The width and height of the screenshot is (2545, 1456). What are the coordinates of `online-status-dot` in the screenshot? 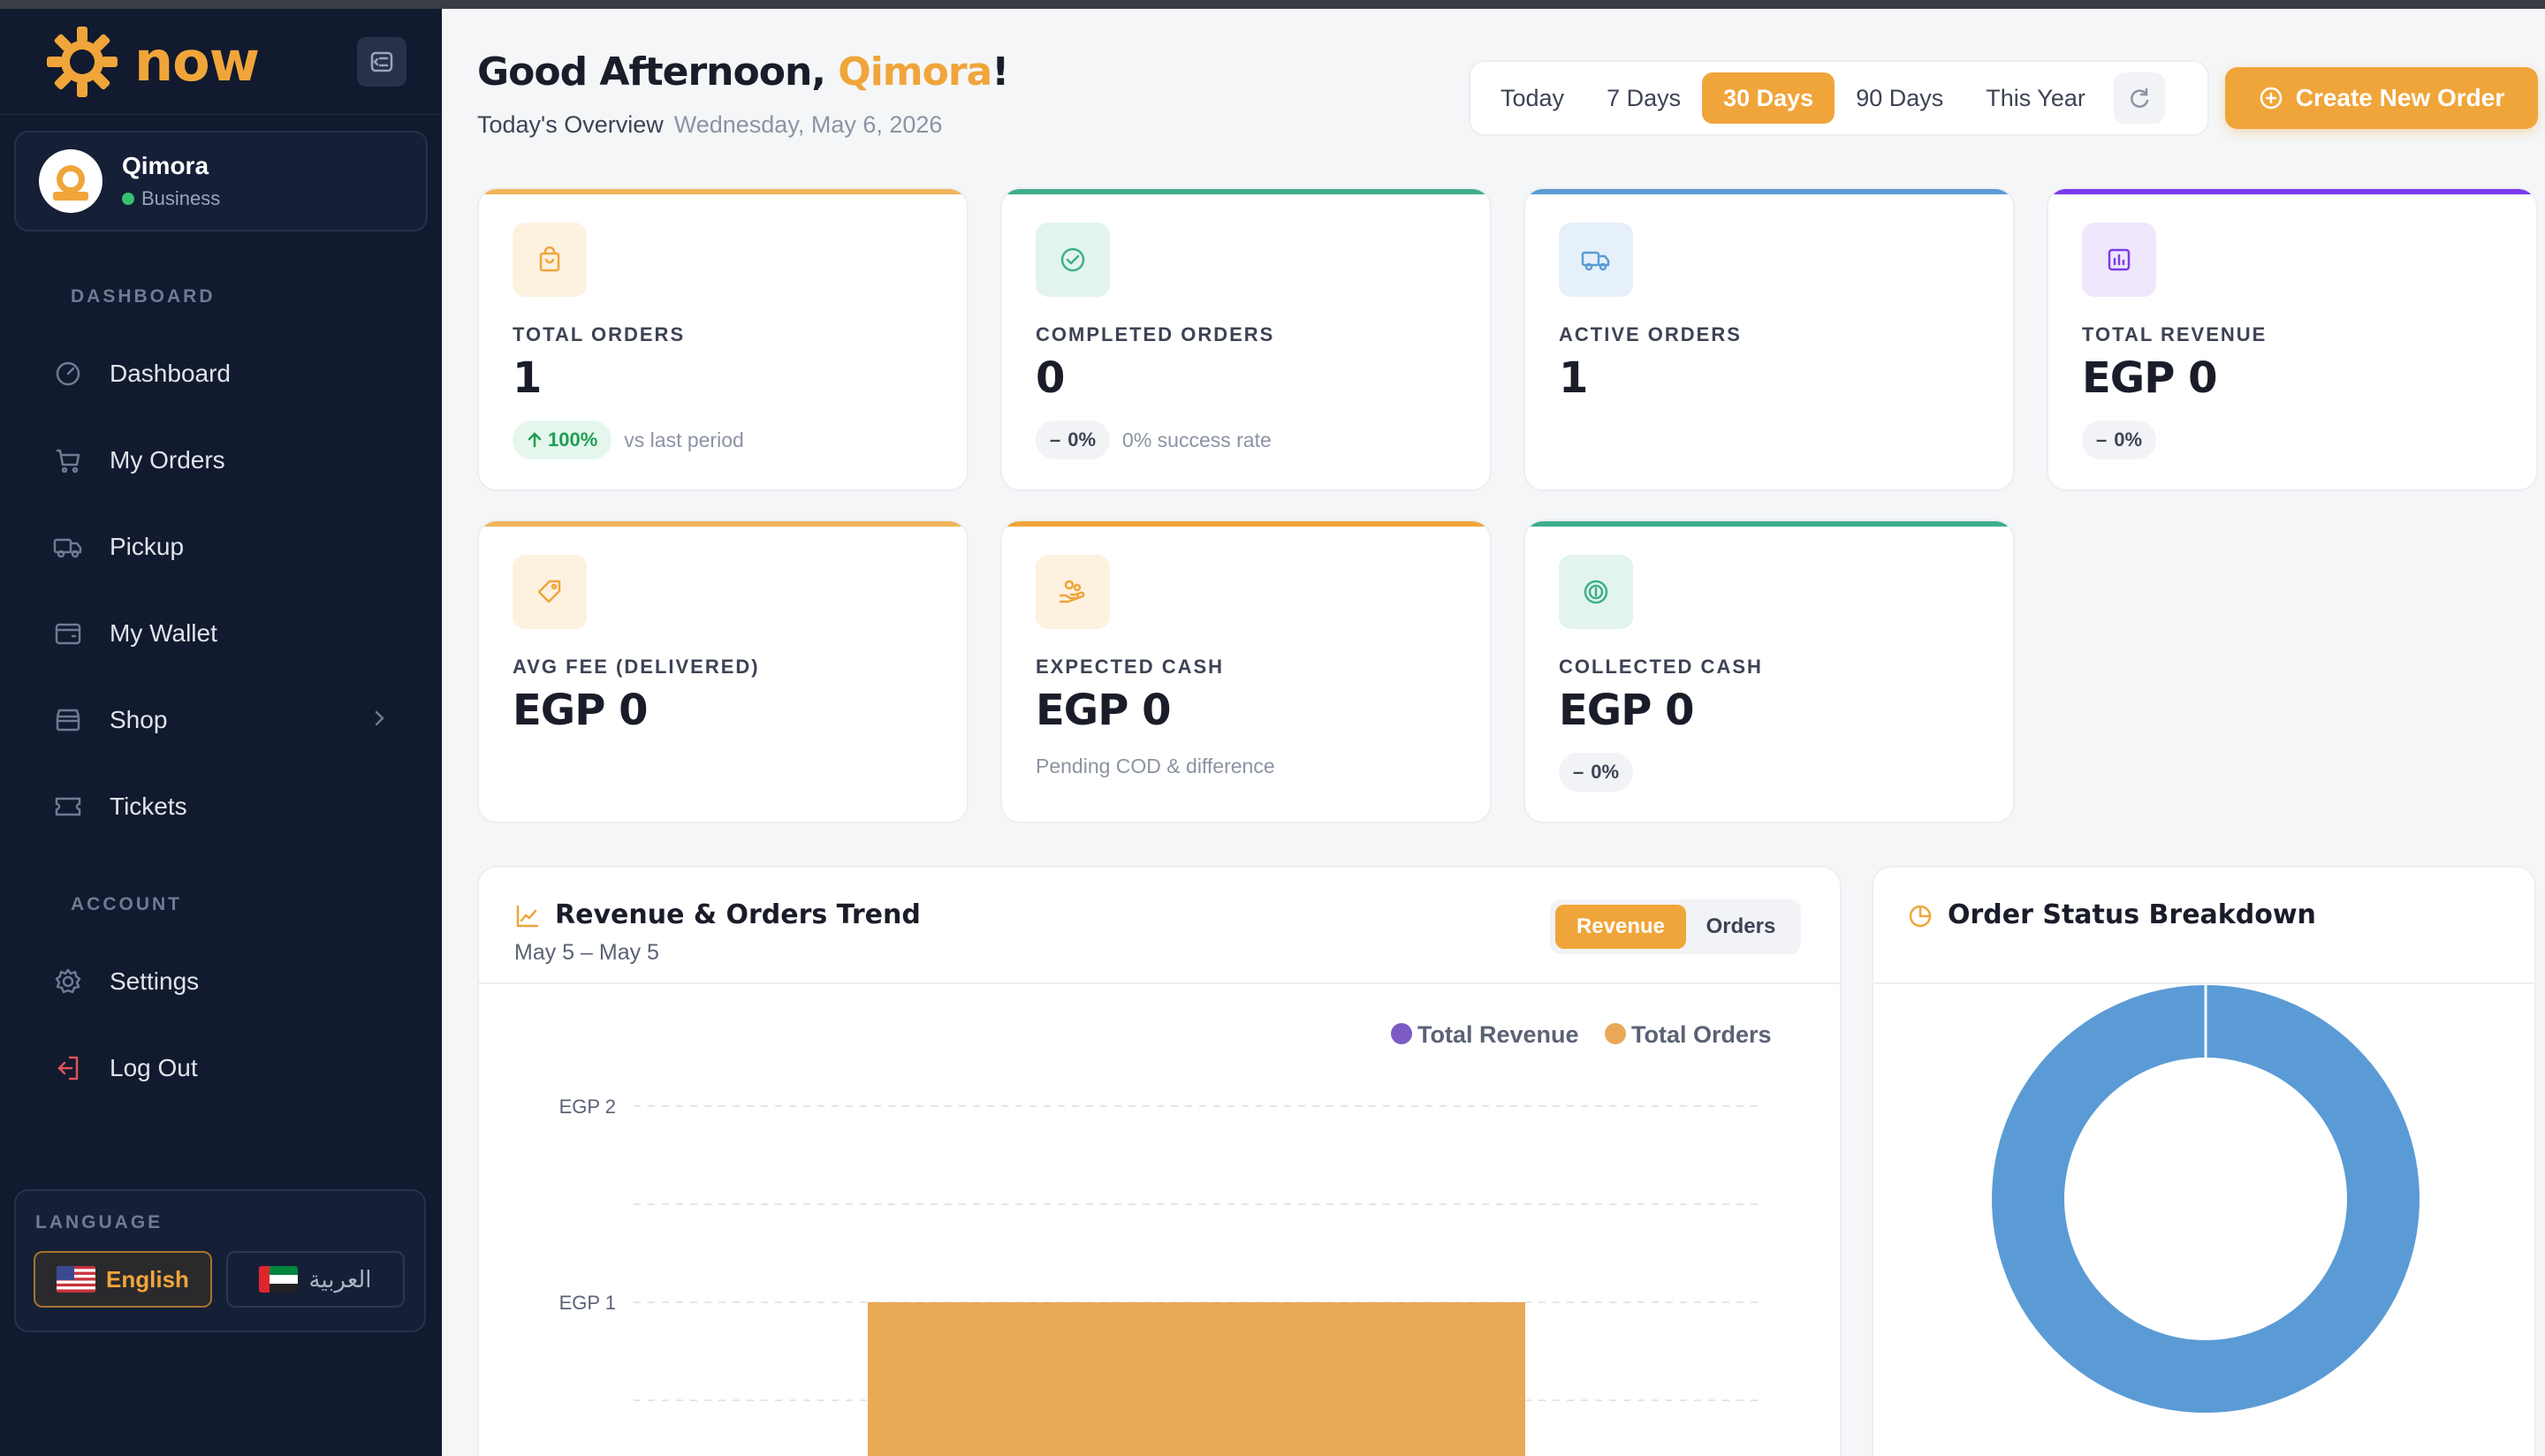 It's located at (128, 199).